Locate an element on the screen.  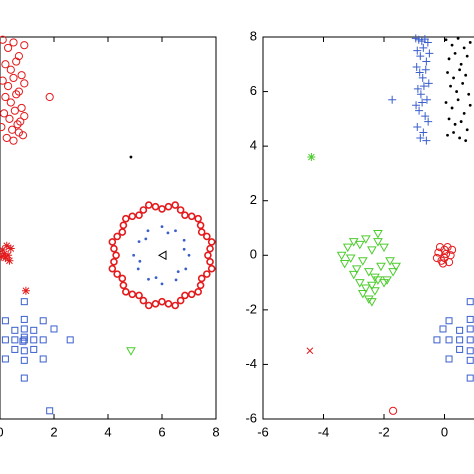
x-tick-label: -2 is located at coordinates (384, 431).